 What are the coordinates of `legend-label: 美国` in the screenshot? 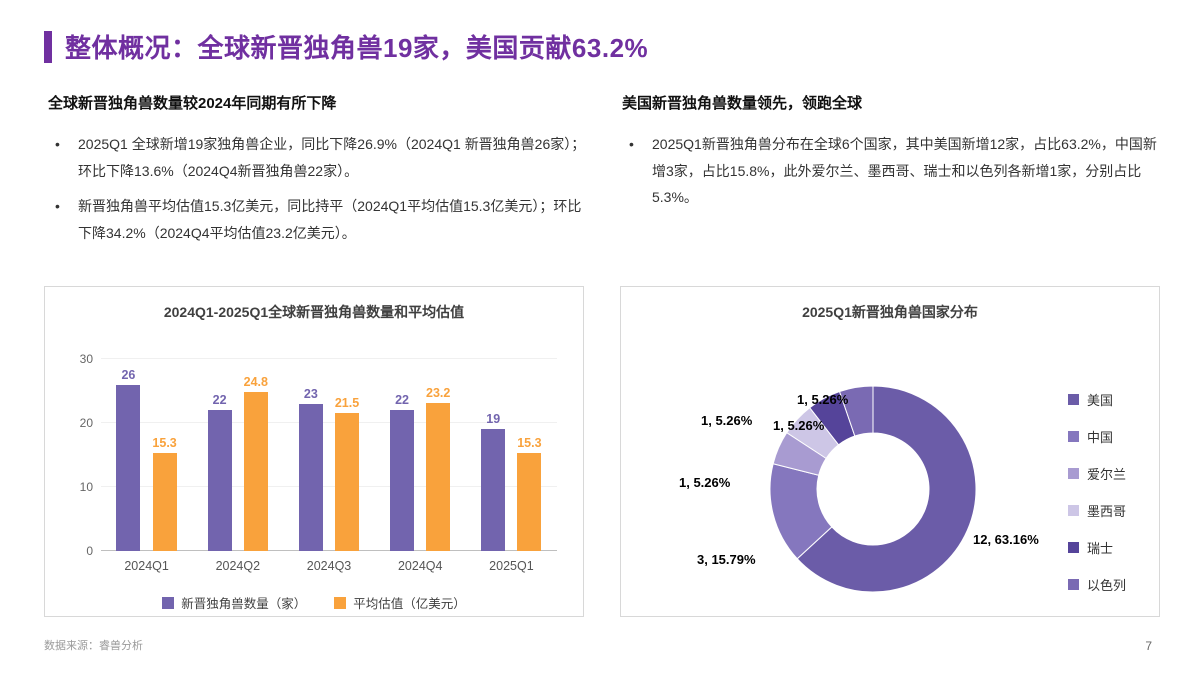 It's located at (1100, 400).